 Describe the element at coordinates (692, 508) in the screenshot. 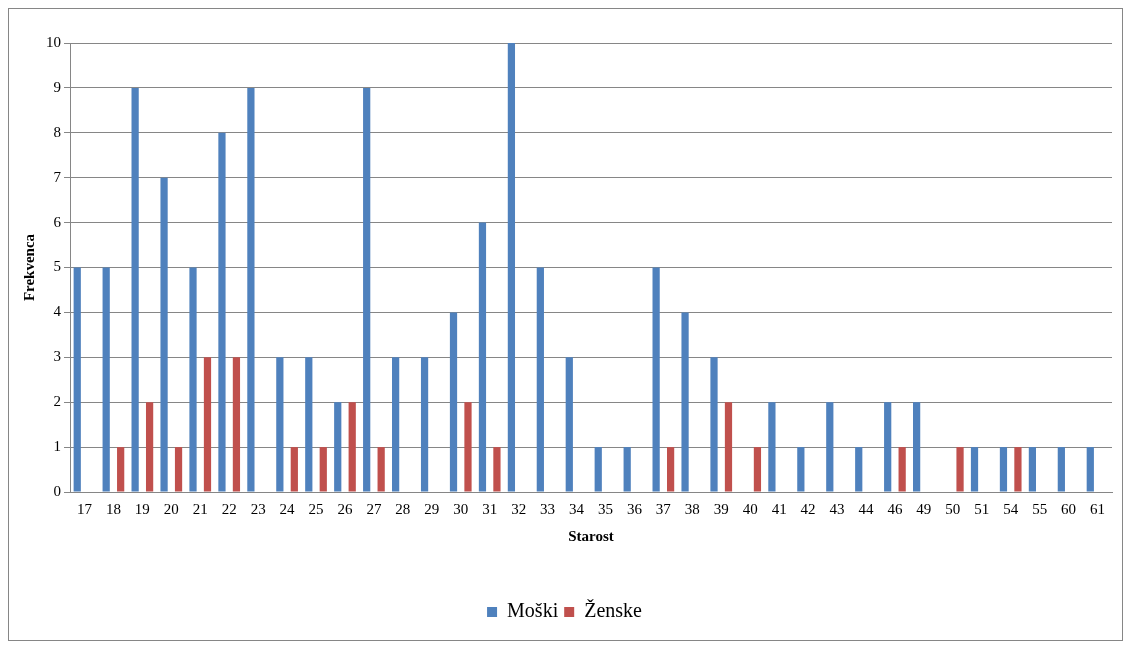

I see `x-tick-label: 38` at that location.